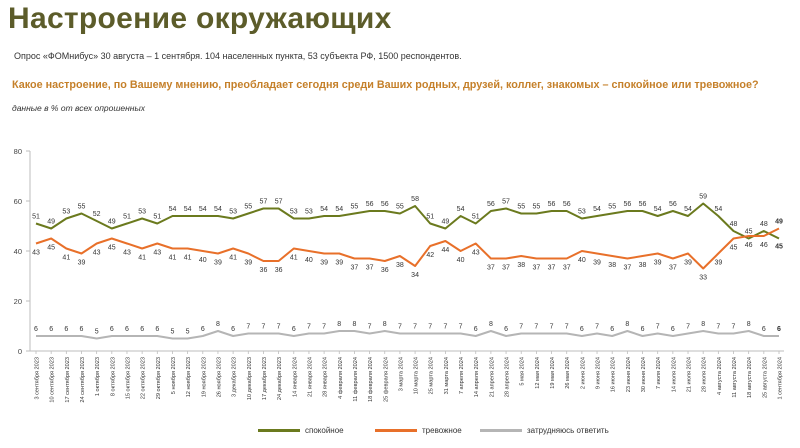 Image resolution: width=800 pixels, height=448 pixels. What do you see at coordinates (442, 430) in the screenshot?
I see `legend-label-anxious: тревожное` at bounding box center [442, 430].